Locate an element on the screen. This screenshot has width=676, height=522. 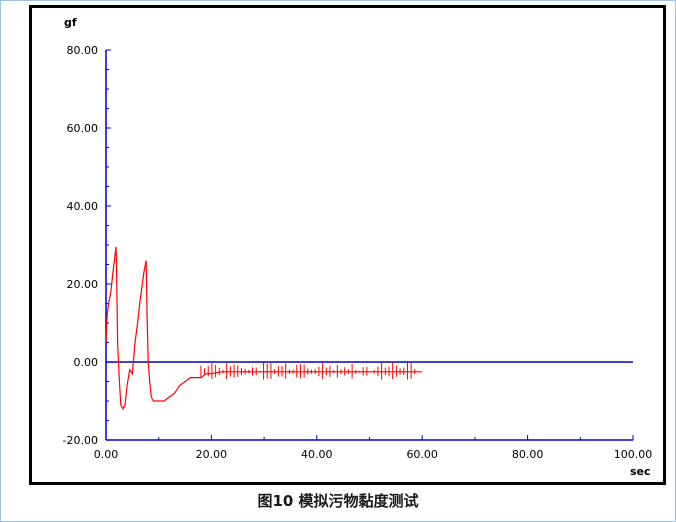
x-tick-label: 20.00 is located at coordinates (212, 454).